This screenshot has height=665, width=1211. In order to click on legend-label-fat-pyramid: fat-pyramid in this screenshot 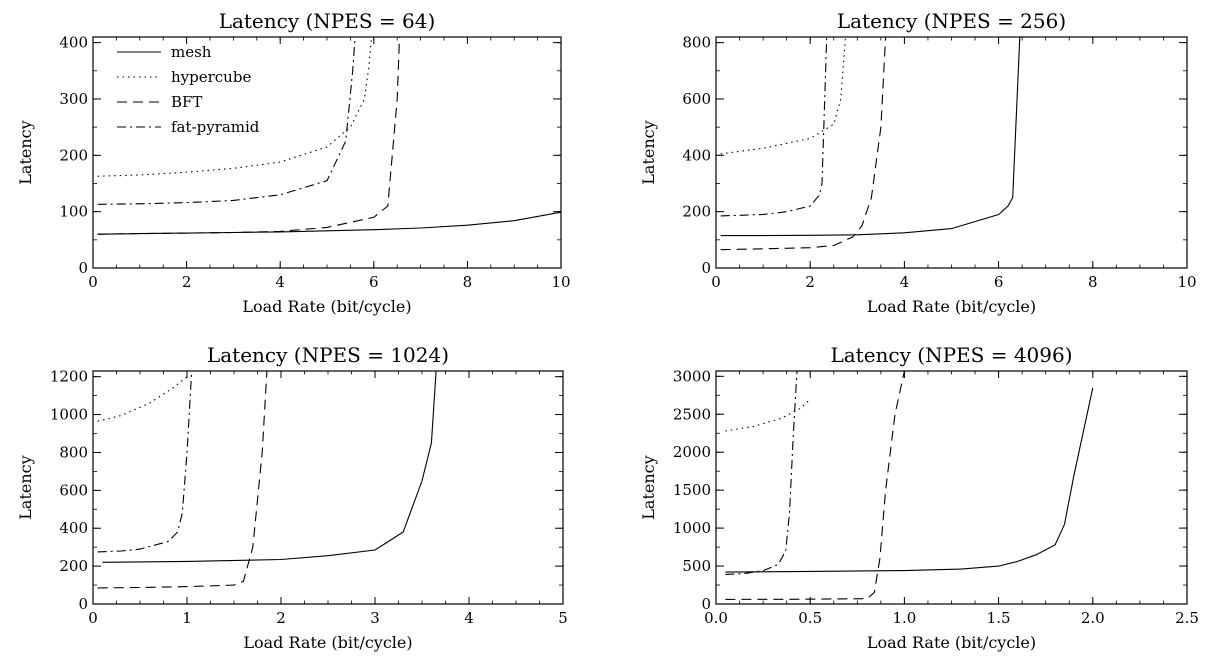, I will do `click(215, 127)`.